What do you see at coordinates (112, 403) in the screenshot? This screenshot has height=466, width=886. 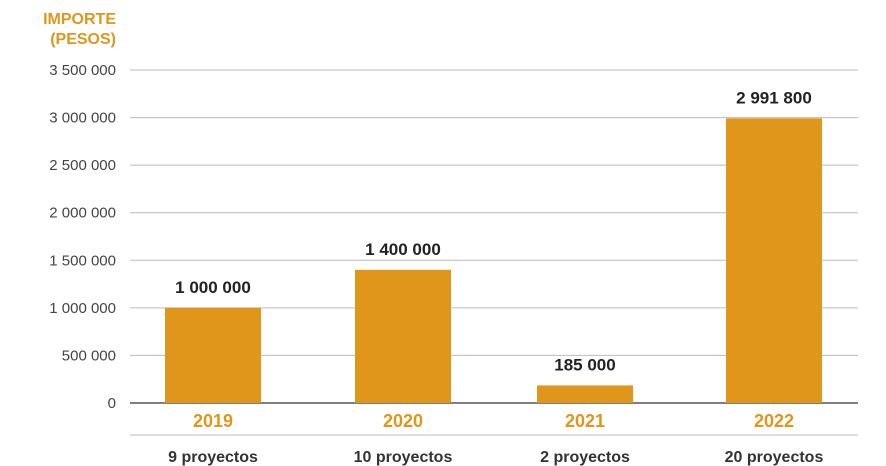 I see `y-tick-label: 0` at bounding box center [112, 403].